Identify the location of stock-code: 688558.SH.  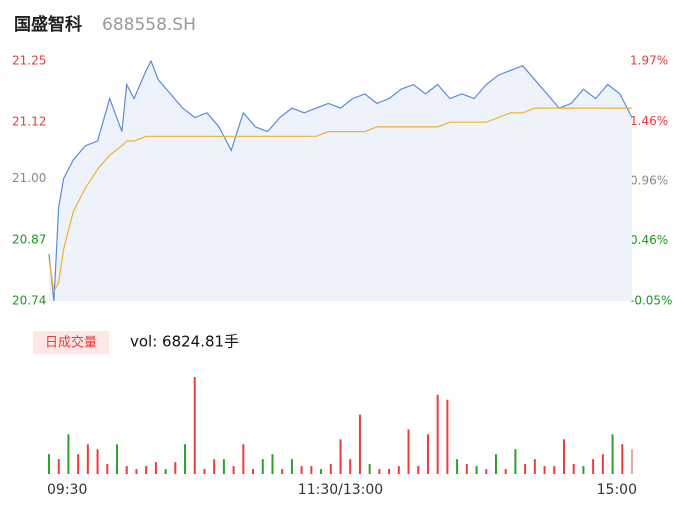
(149, 25).